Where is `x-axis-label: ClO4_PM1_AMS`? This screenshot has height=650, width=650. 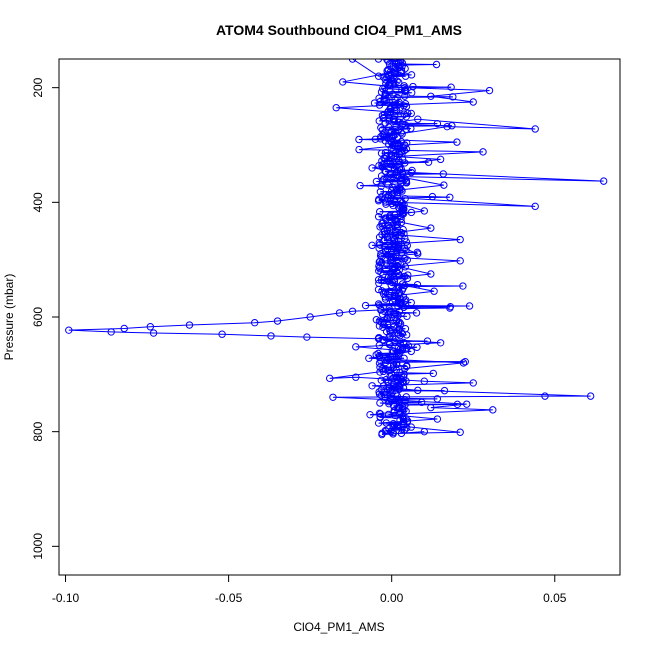 x-axis-label: ClO4_PM1_AMS is located at coordinates (338, 627).